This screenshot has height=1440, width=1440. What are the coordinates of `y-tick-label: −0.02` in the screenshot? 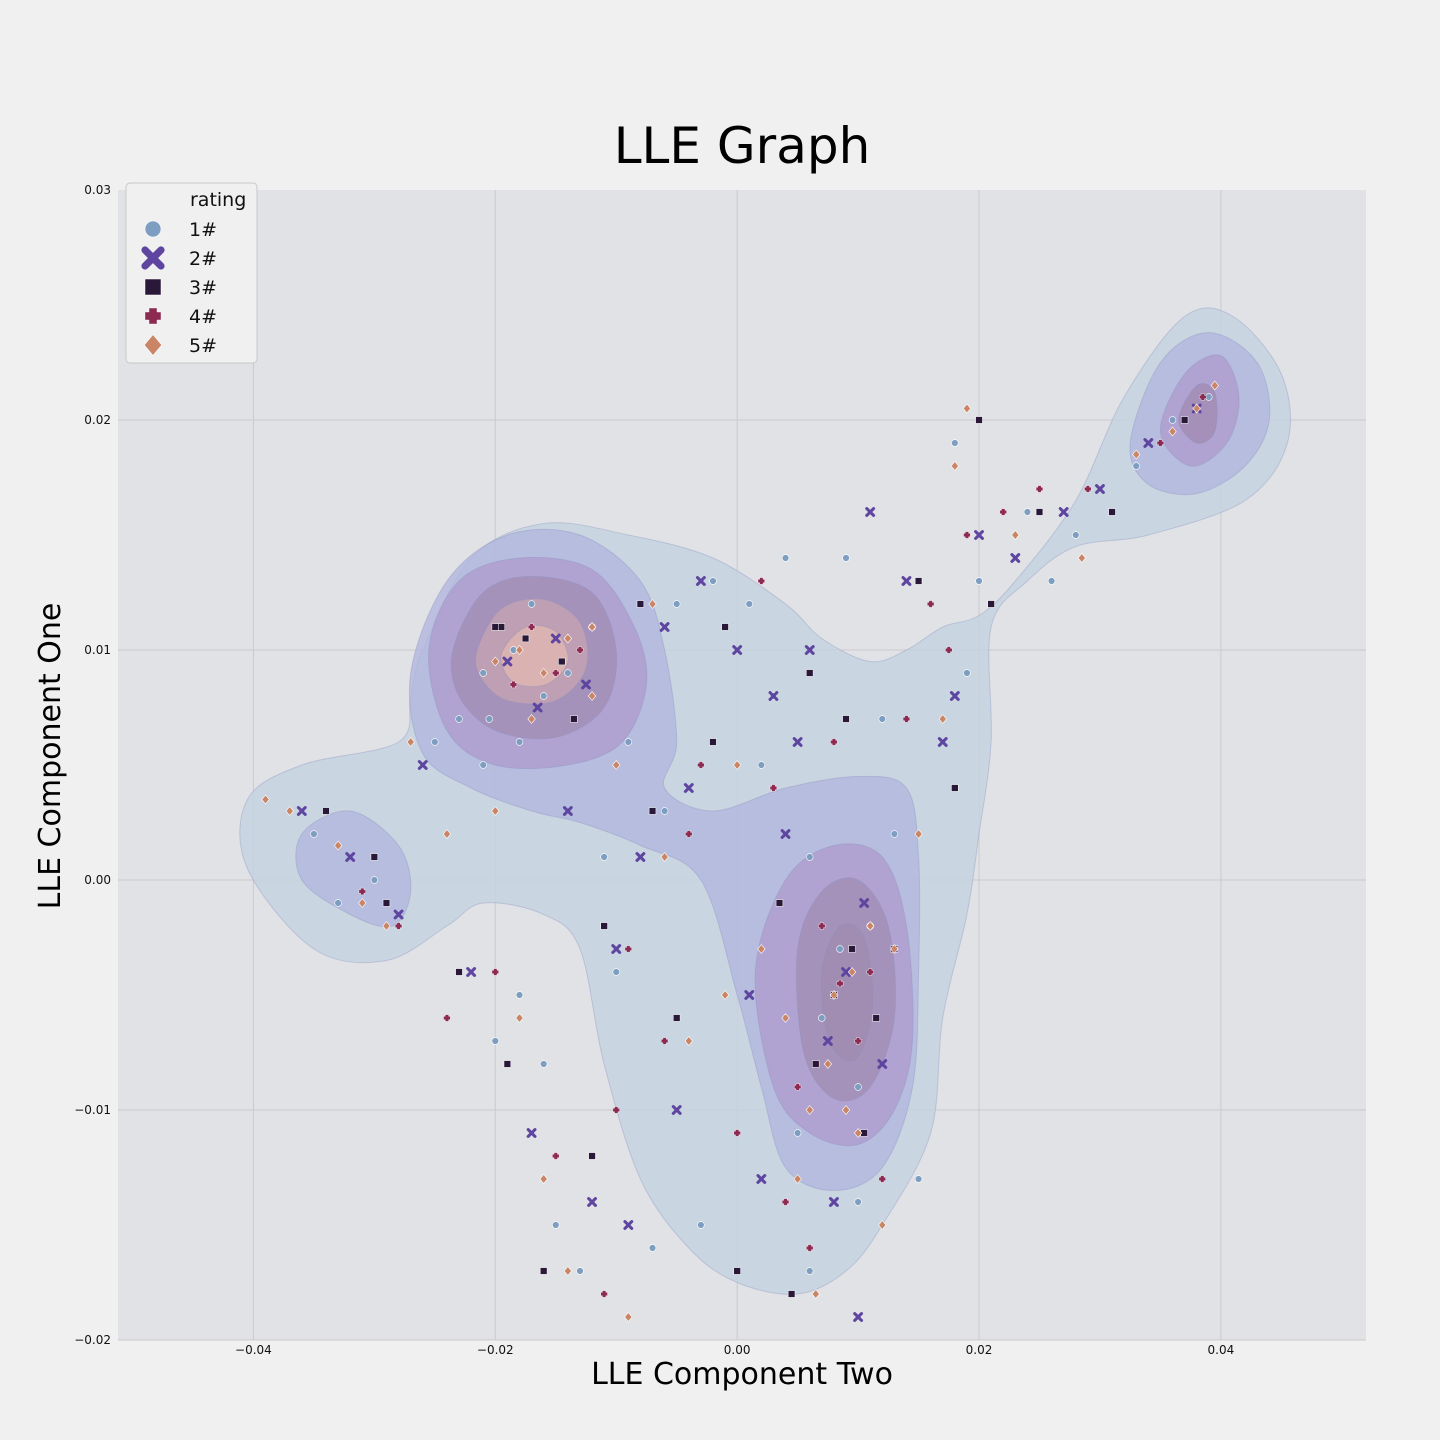 It's located at (92, 1340).